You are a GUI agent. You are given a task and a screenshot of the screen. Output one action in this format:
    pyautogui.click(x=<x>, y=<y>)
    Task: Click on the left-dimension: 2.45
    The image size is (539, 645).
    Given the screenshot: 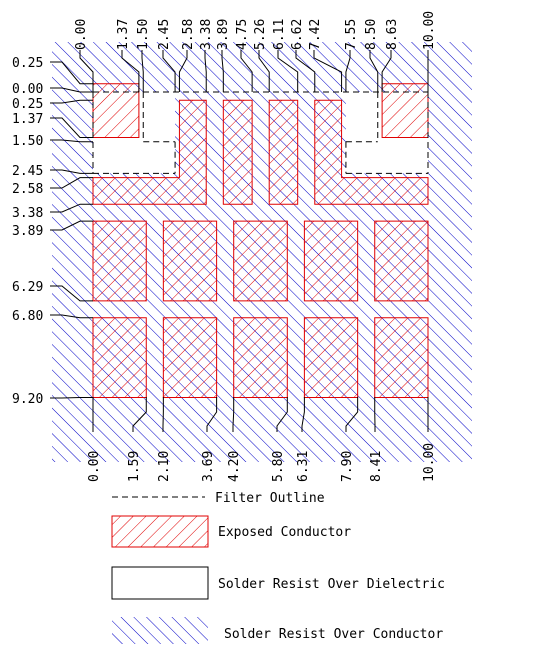 What is the action you would take?
    pyautogui.click(x=27, y=171)
    